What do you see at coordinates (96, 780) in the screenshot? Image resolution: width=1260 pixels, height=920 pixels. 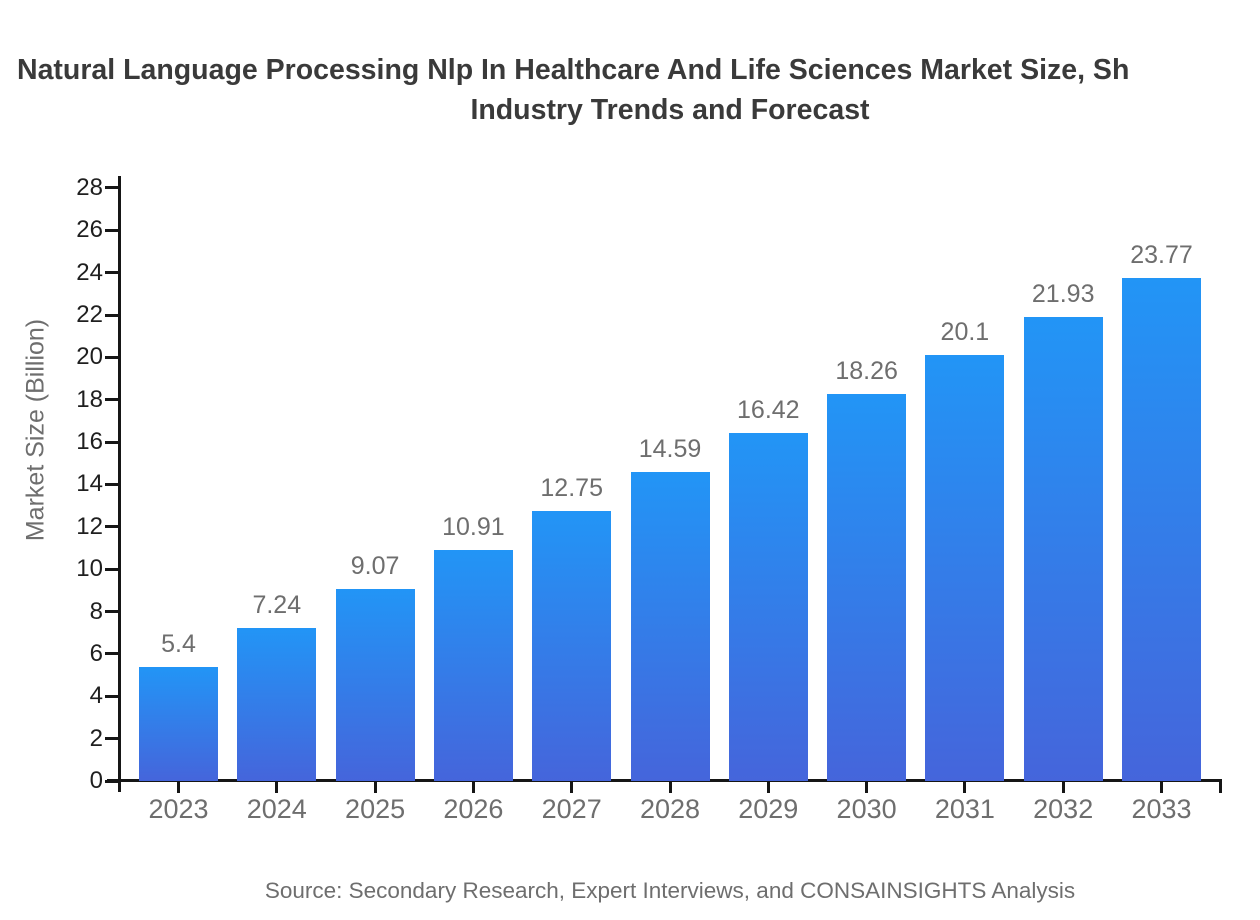 I see `y-tick-label: 0` at bounding box center [96, 780].